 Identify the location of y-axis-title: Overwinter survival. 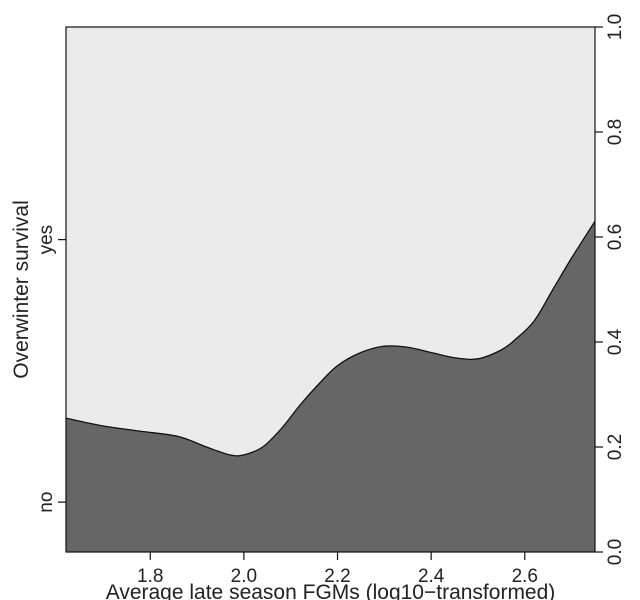
(21, 289).